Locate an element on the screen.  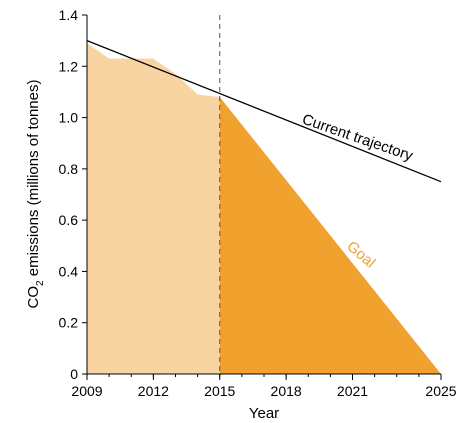
y-tick-label: 1.4 is located at coordinates (69, 15).